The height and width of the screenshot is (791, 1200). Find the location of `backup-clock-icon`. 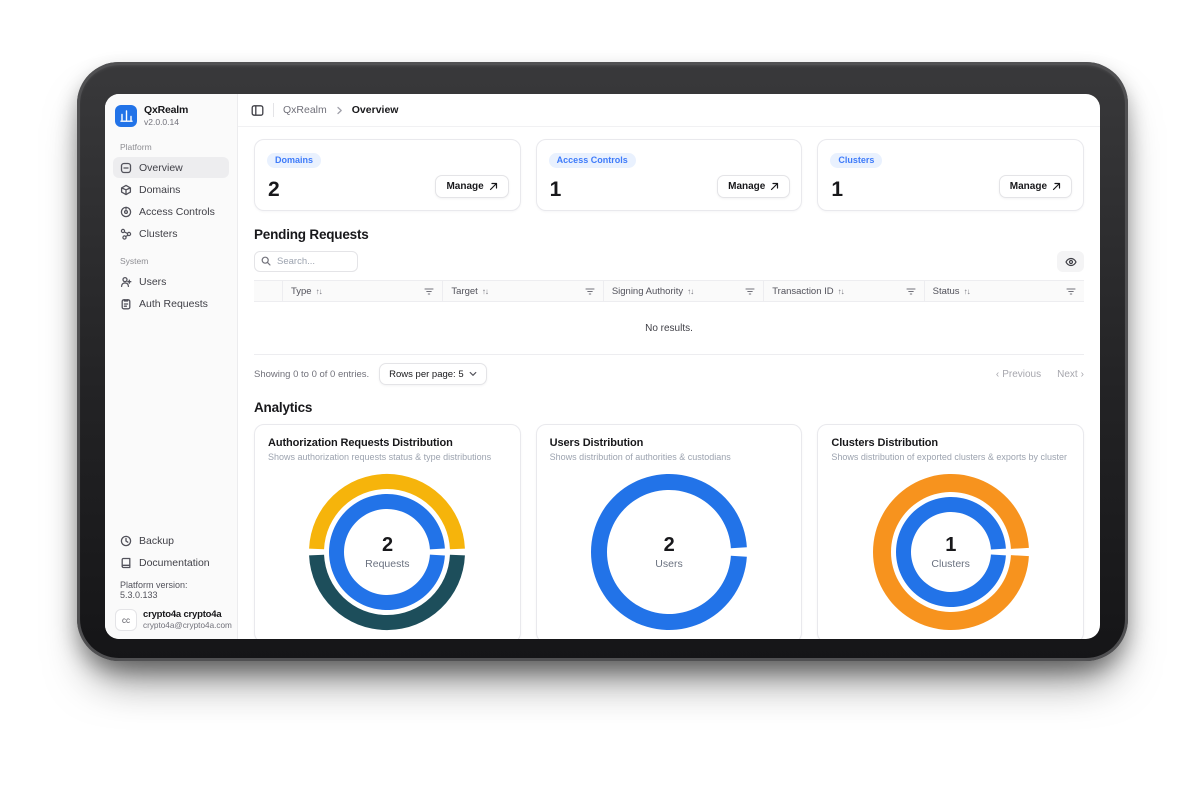

backup-clock-icon is located at coordinates (126, 540).